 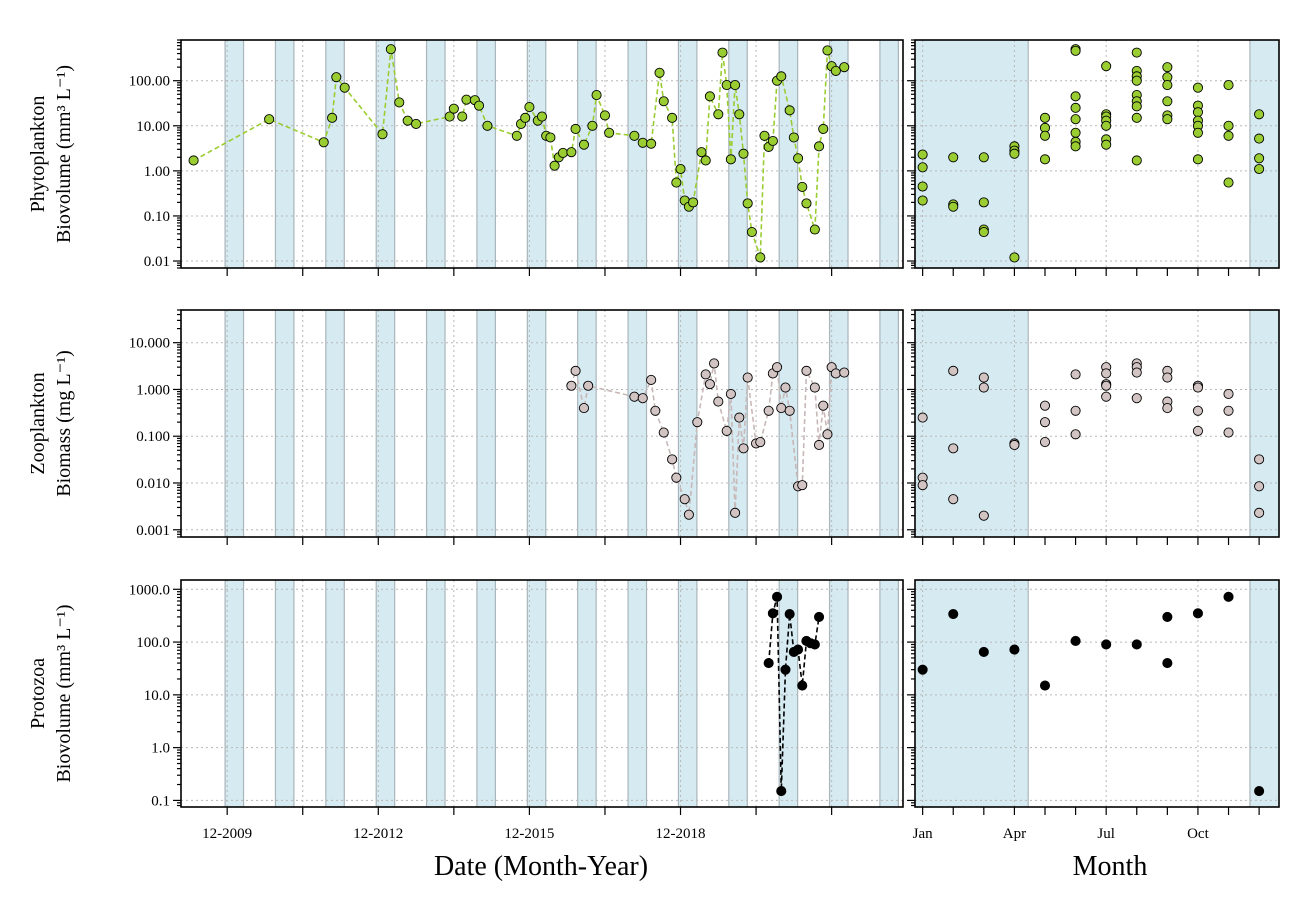 What do you see at coordinates (227, 834) in the screenshot?
I see `date-tick-label: 12-2009` at bounding box center [227, 834].